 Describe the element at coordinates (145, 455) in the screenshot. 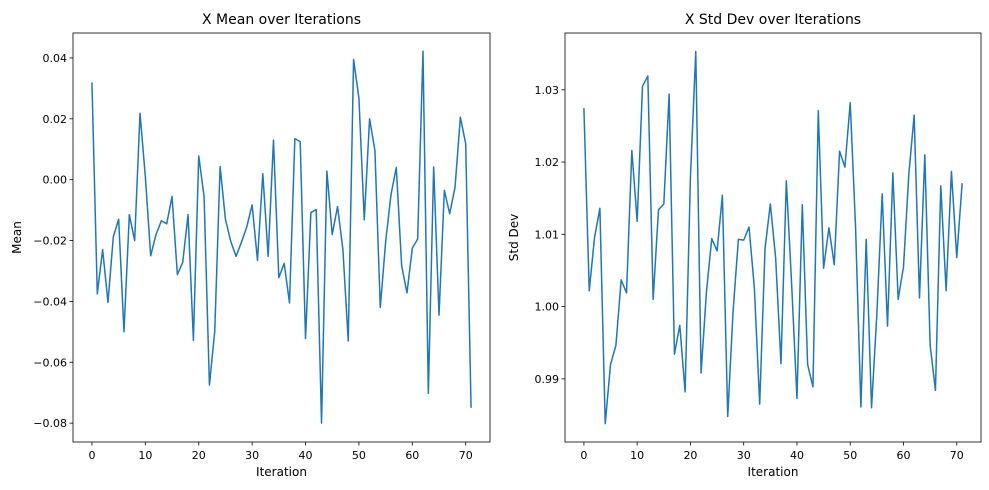

I see `mean-chart-x-tick-label: 10` at that location.